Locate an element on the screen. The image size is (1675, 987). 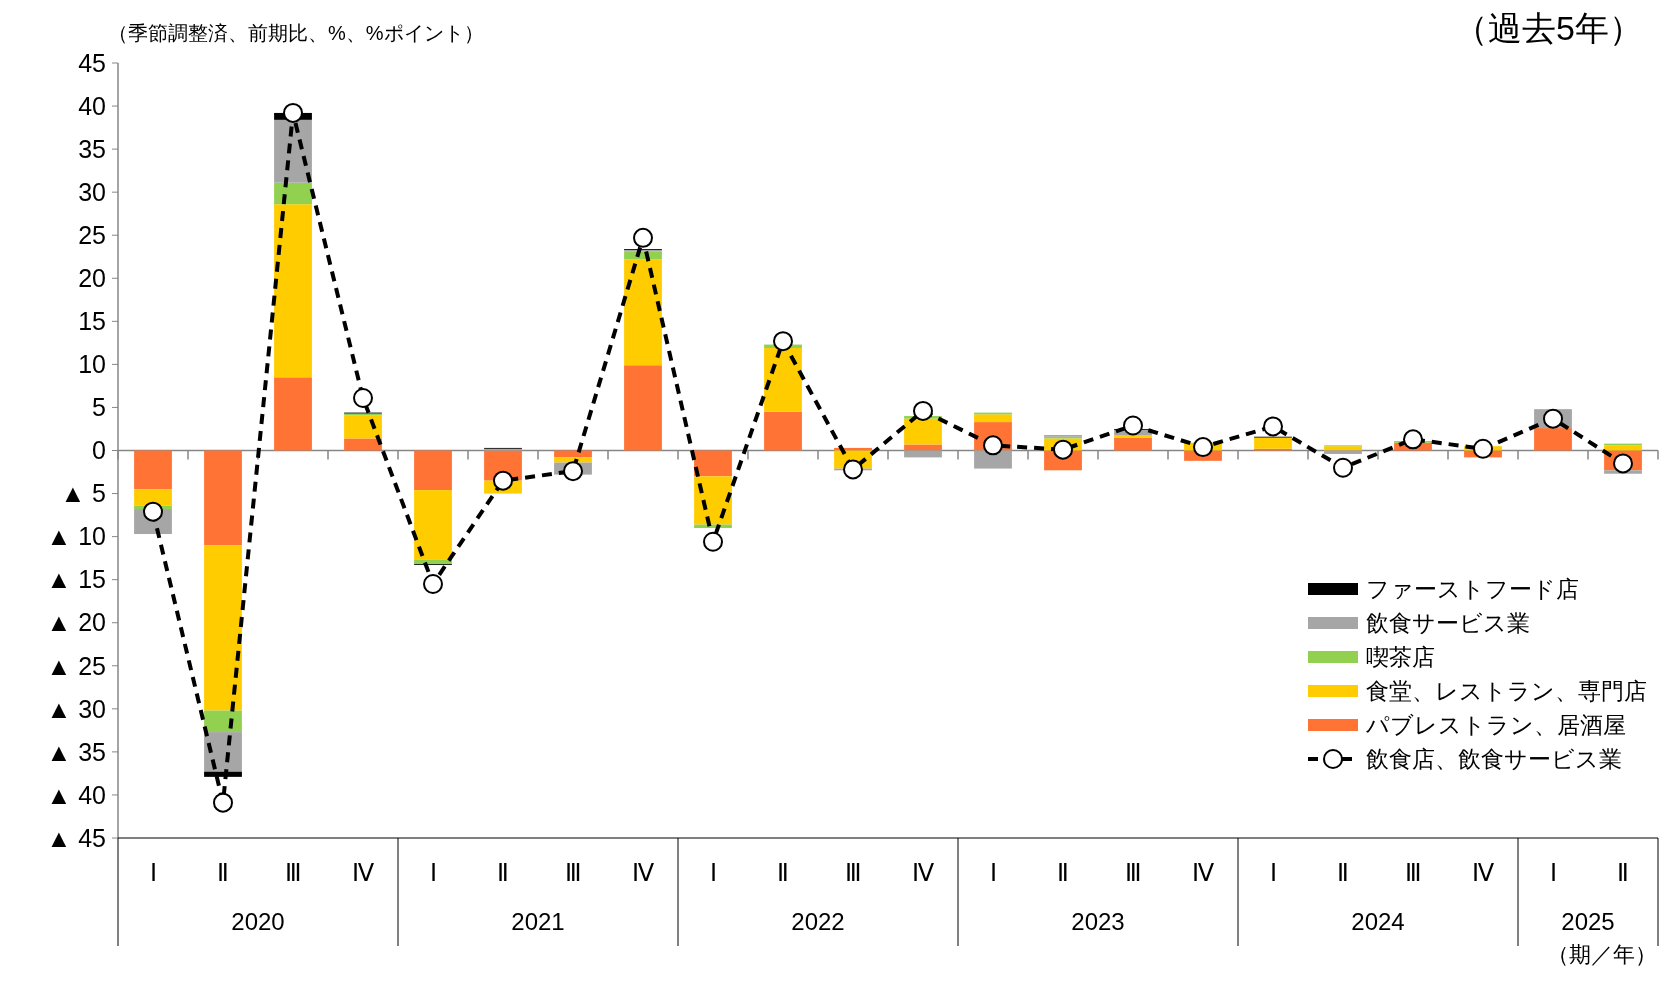
legend-label: 食堂、レストラン、専門店 is located at coordinates (1506, 691).